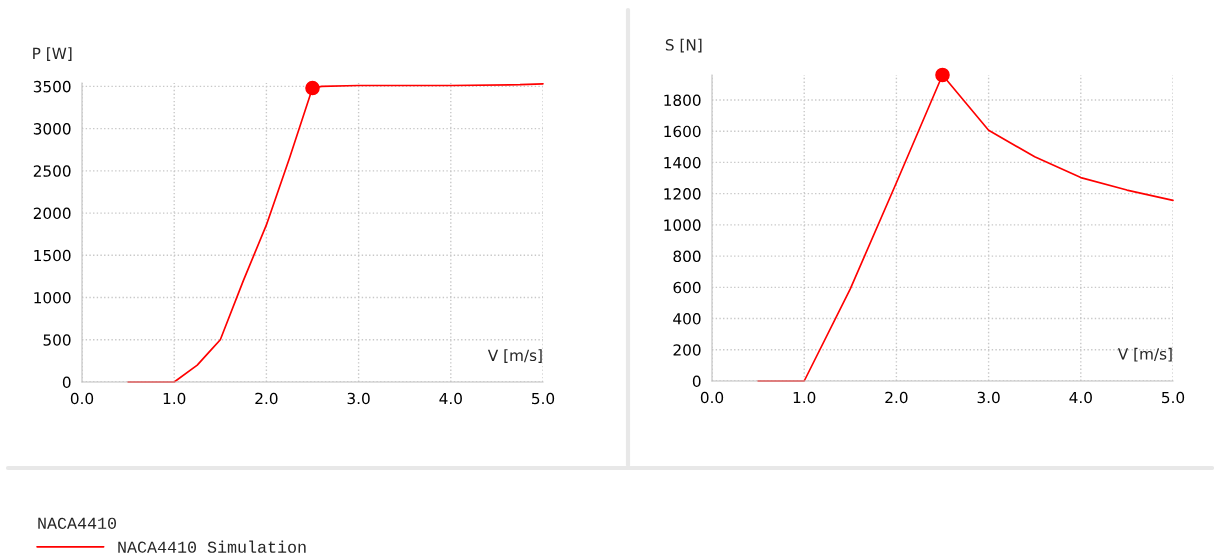  I want to click on y-tick-label: 800, so click(687, 256).